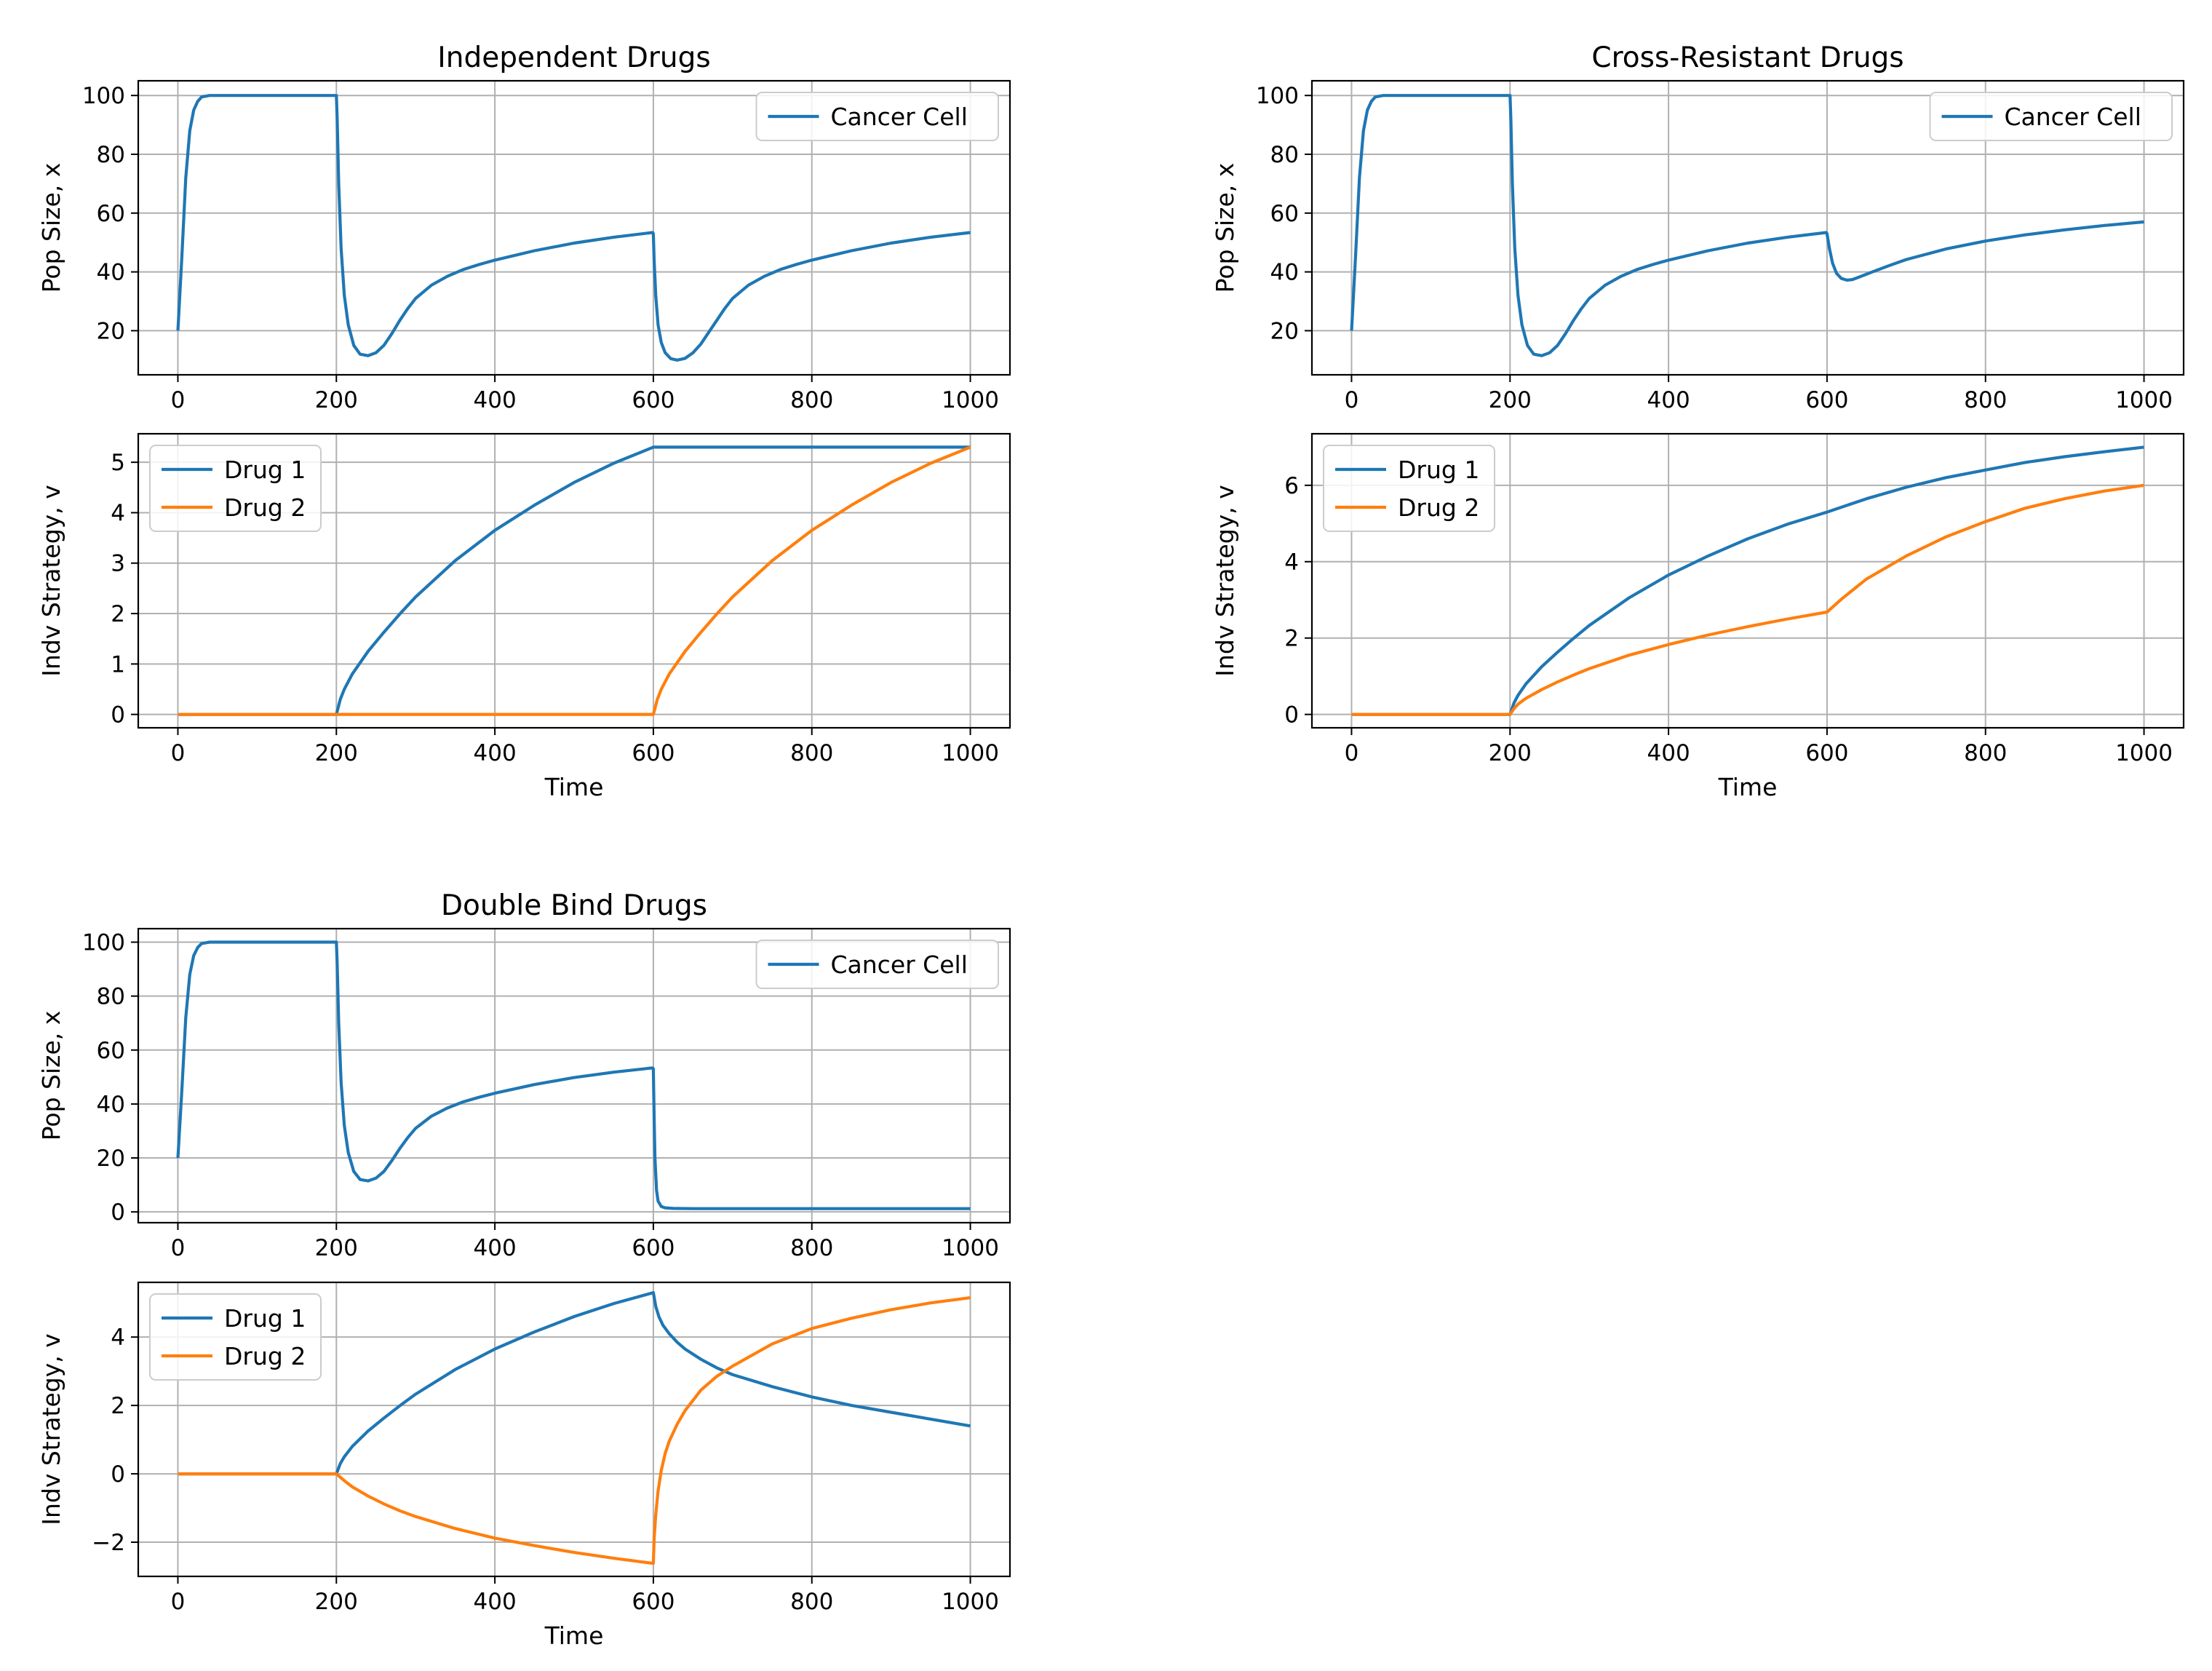 Image resolution: width=2212 pixels, height=1671 pixels. Describe the element at coordinates (103, 943) in the screenshot. I see `y-tick-label: 100` at that location.